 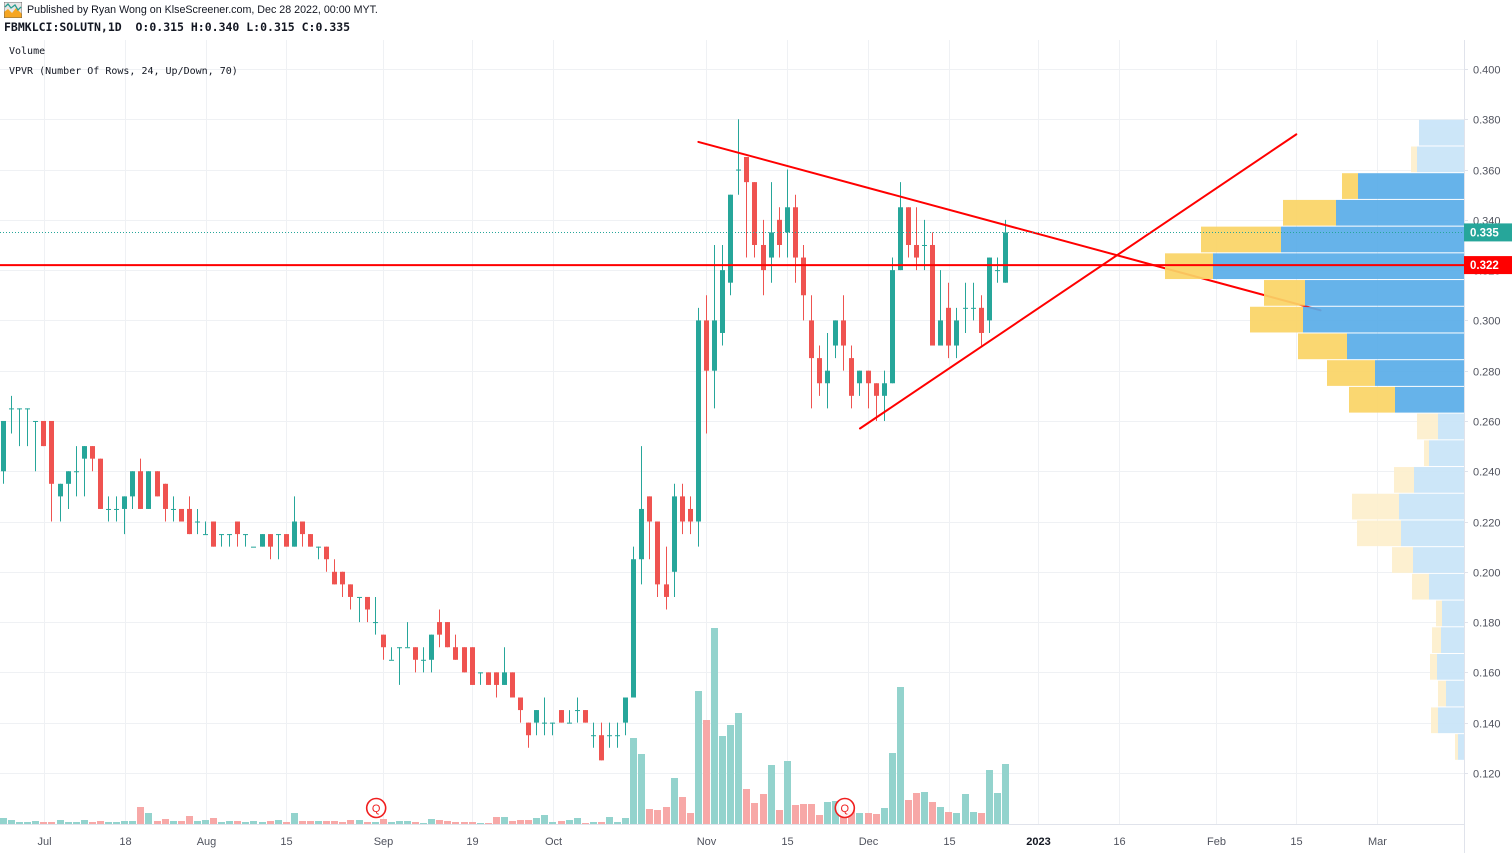 What do you see at coordinates (326, 27) in the screenshot?
I see `ohlc-close: C:0.335` at bounding box center [326, 27].